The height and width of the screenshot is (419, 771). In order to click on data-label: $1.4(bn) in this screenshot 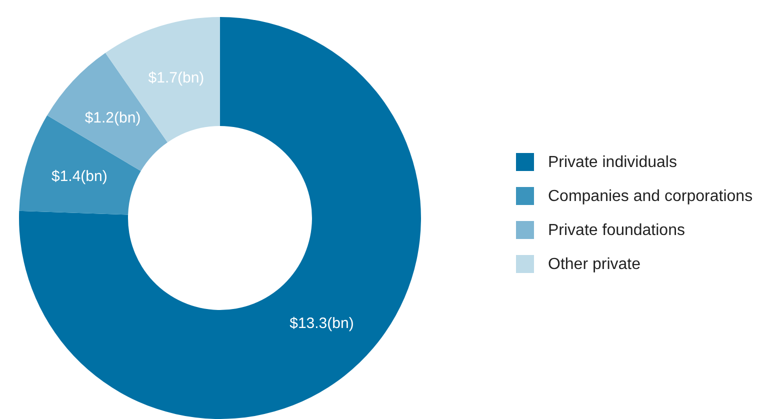, I will do `click(79, 177)`.